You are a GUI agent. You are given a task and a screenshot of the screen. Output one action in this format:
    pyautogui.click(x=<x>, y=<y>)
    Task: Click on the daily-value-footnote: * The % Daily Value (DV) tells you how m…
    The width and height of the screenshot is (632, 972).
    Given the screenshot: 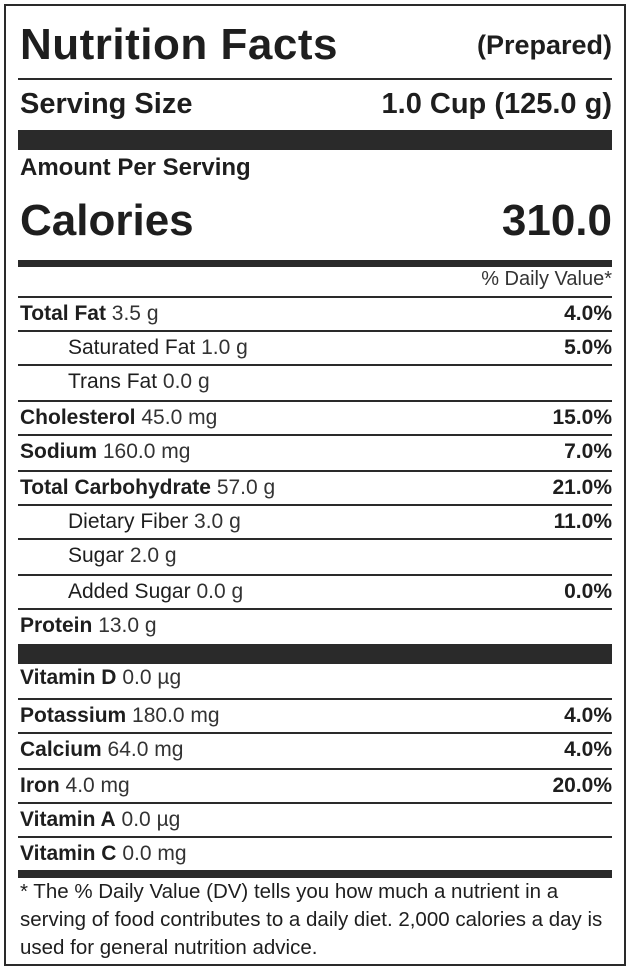 What is the action you would take?
    pyautogui.click(x=311, y=919)
    